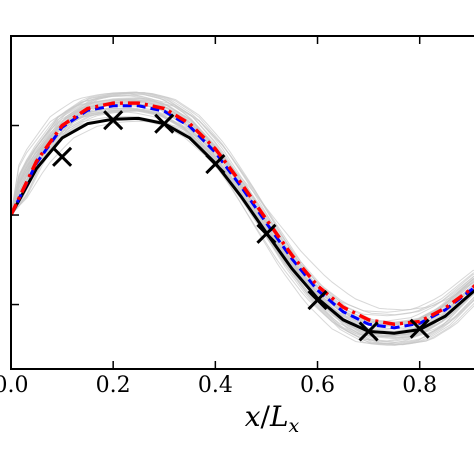 The image size is (474, 474). What do you see at coordinates (294, 426) in the screenshot?
I see `x-axis-label-sub: x` at bounding box center [294, 426].